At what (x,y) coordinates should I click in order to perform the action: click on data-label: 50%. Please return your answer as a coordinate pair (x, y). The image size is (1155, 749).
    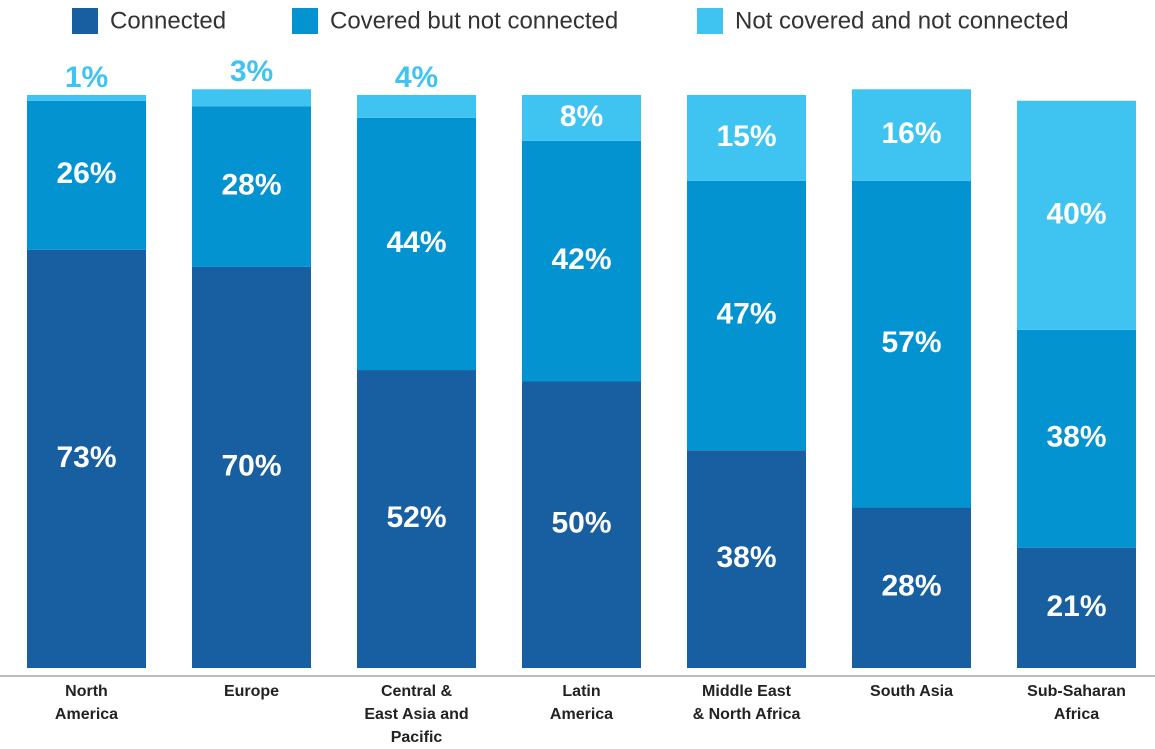
    Looking at the image, I should click on (581, 523).